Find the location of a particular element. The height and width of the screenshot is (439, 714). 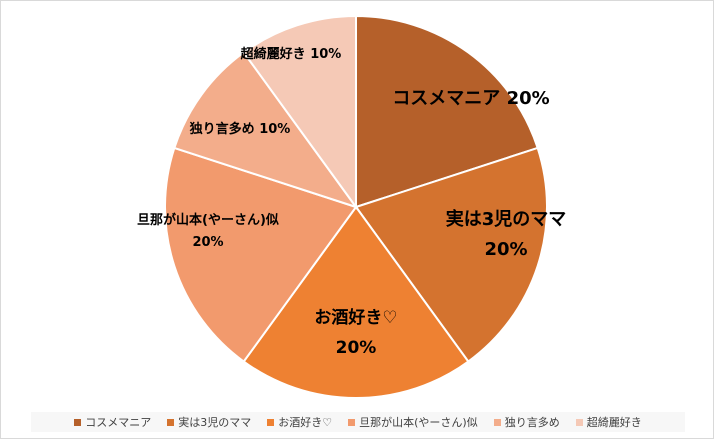

legend-label: 超綺麗好き is located at coordinates (614, 422).